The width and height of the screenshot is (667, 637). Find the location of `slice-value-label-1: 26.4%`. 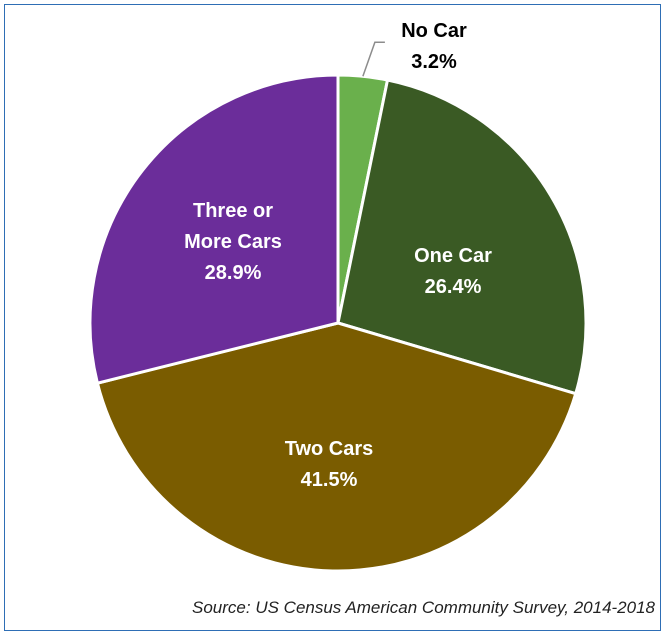

slice-value-label-1: 26.4% is located at coordinates (453, 287).